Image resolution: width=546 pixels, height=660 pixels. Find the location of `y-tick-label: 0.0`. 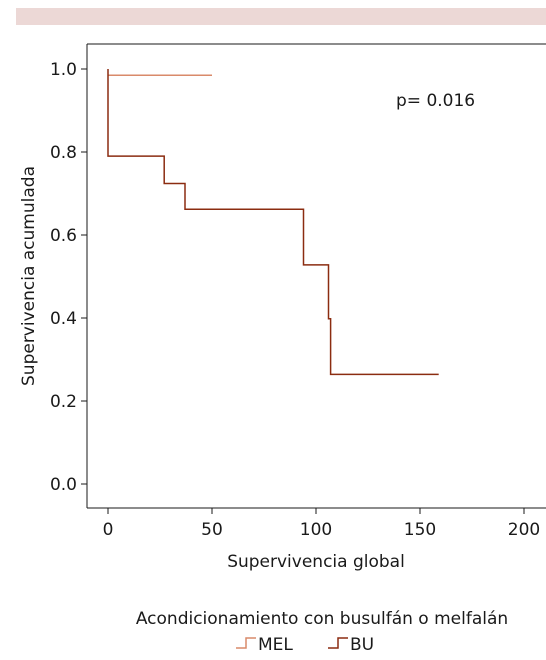

y-tick-label: 0.0 is located at coordinates (63, 485).